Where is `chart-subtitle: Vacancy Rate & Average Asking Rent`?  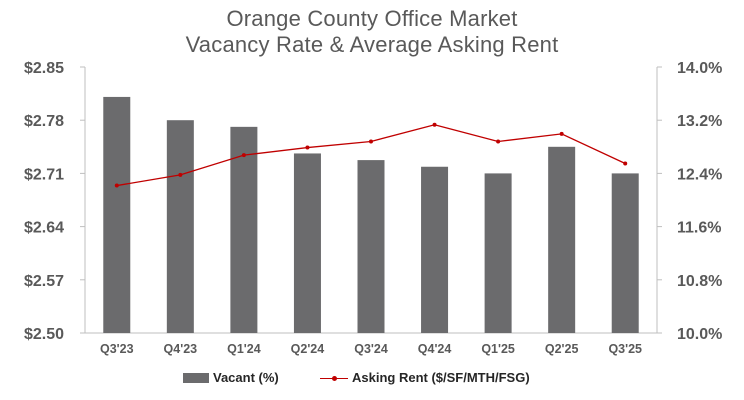 chart-subtitle: Vacancy Rate & Average Asking Rent is located at coordinates (372, 44).